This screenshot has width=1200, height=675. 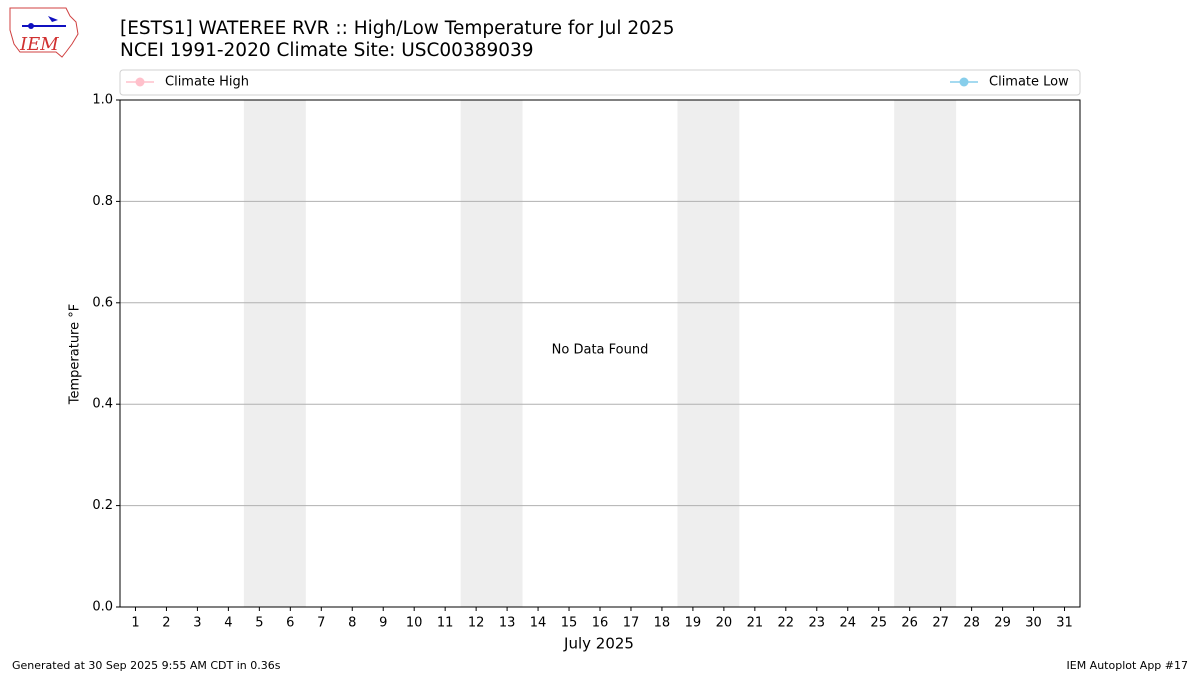 What do you see at coordinates (445, 623) in the screenshot?
I see `x-tick-label: 11` at bounding box center [445, 623].